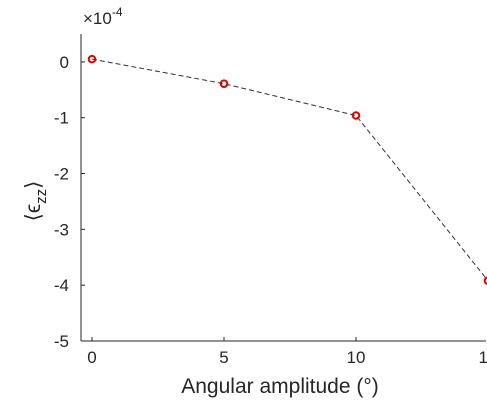  Describe the element at coordinates (61, 118) in the screenshot. I see `y-tick-label: -1` at that location.